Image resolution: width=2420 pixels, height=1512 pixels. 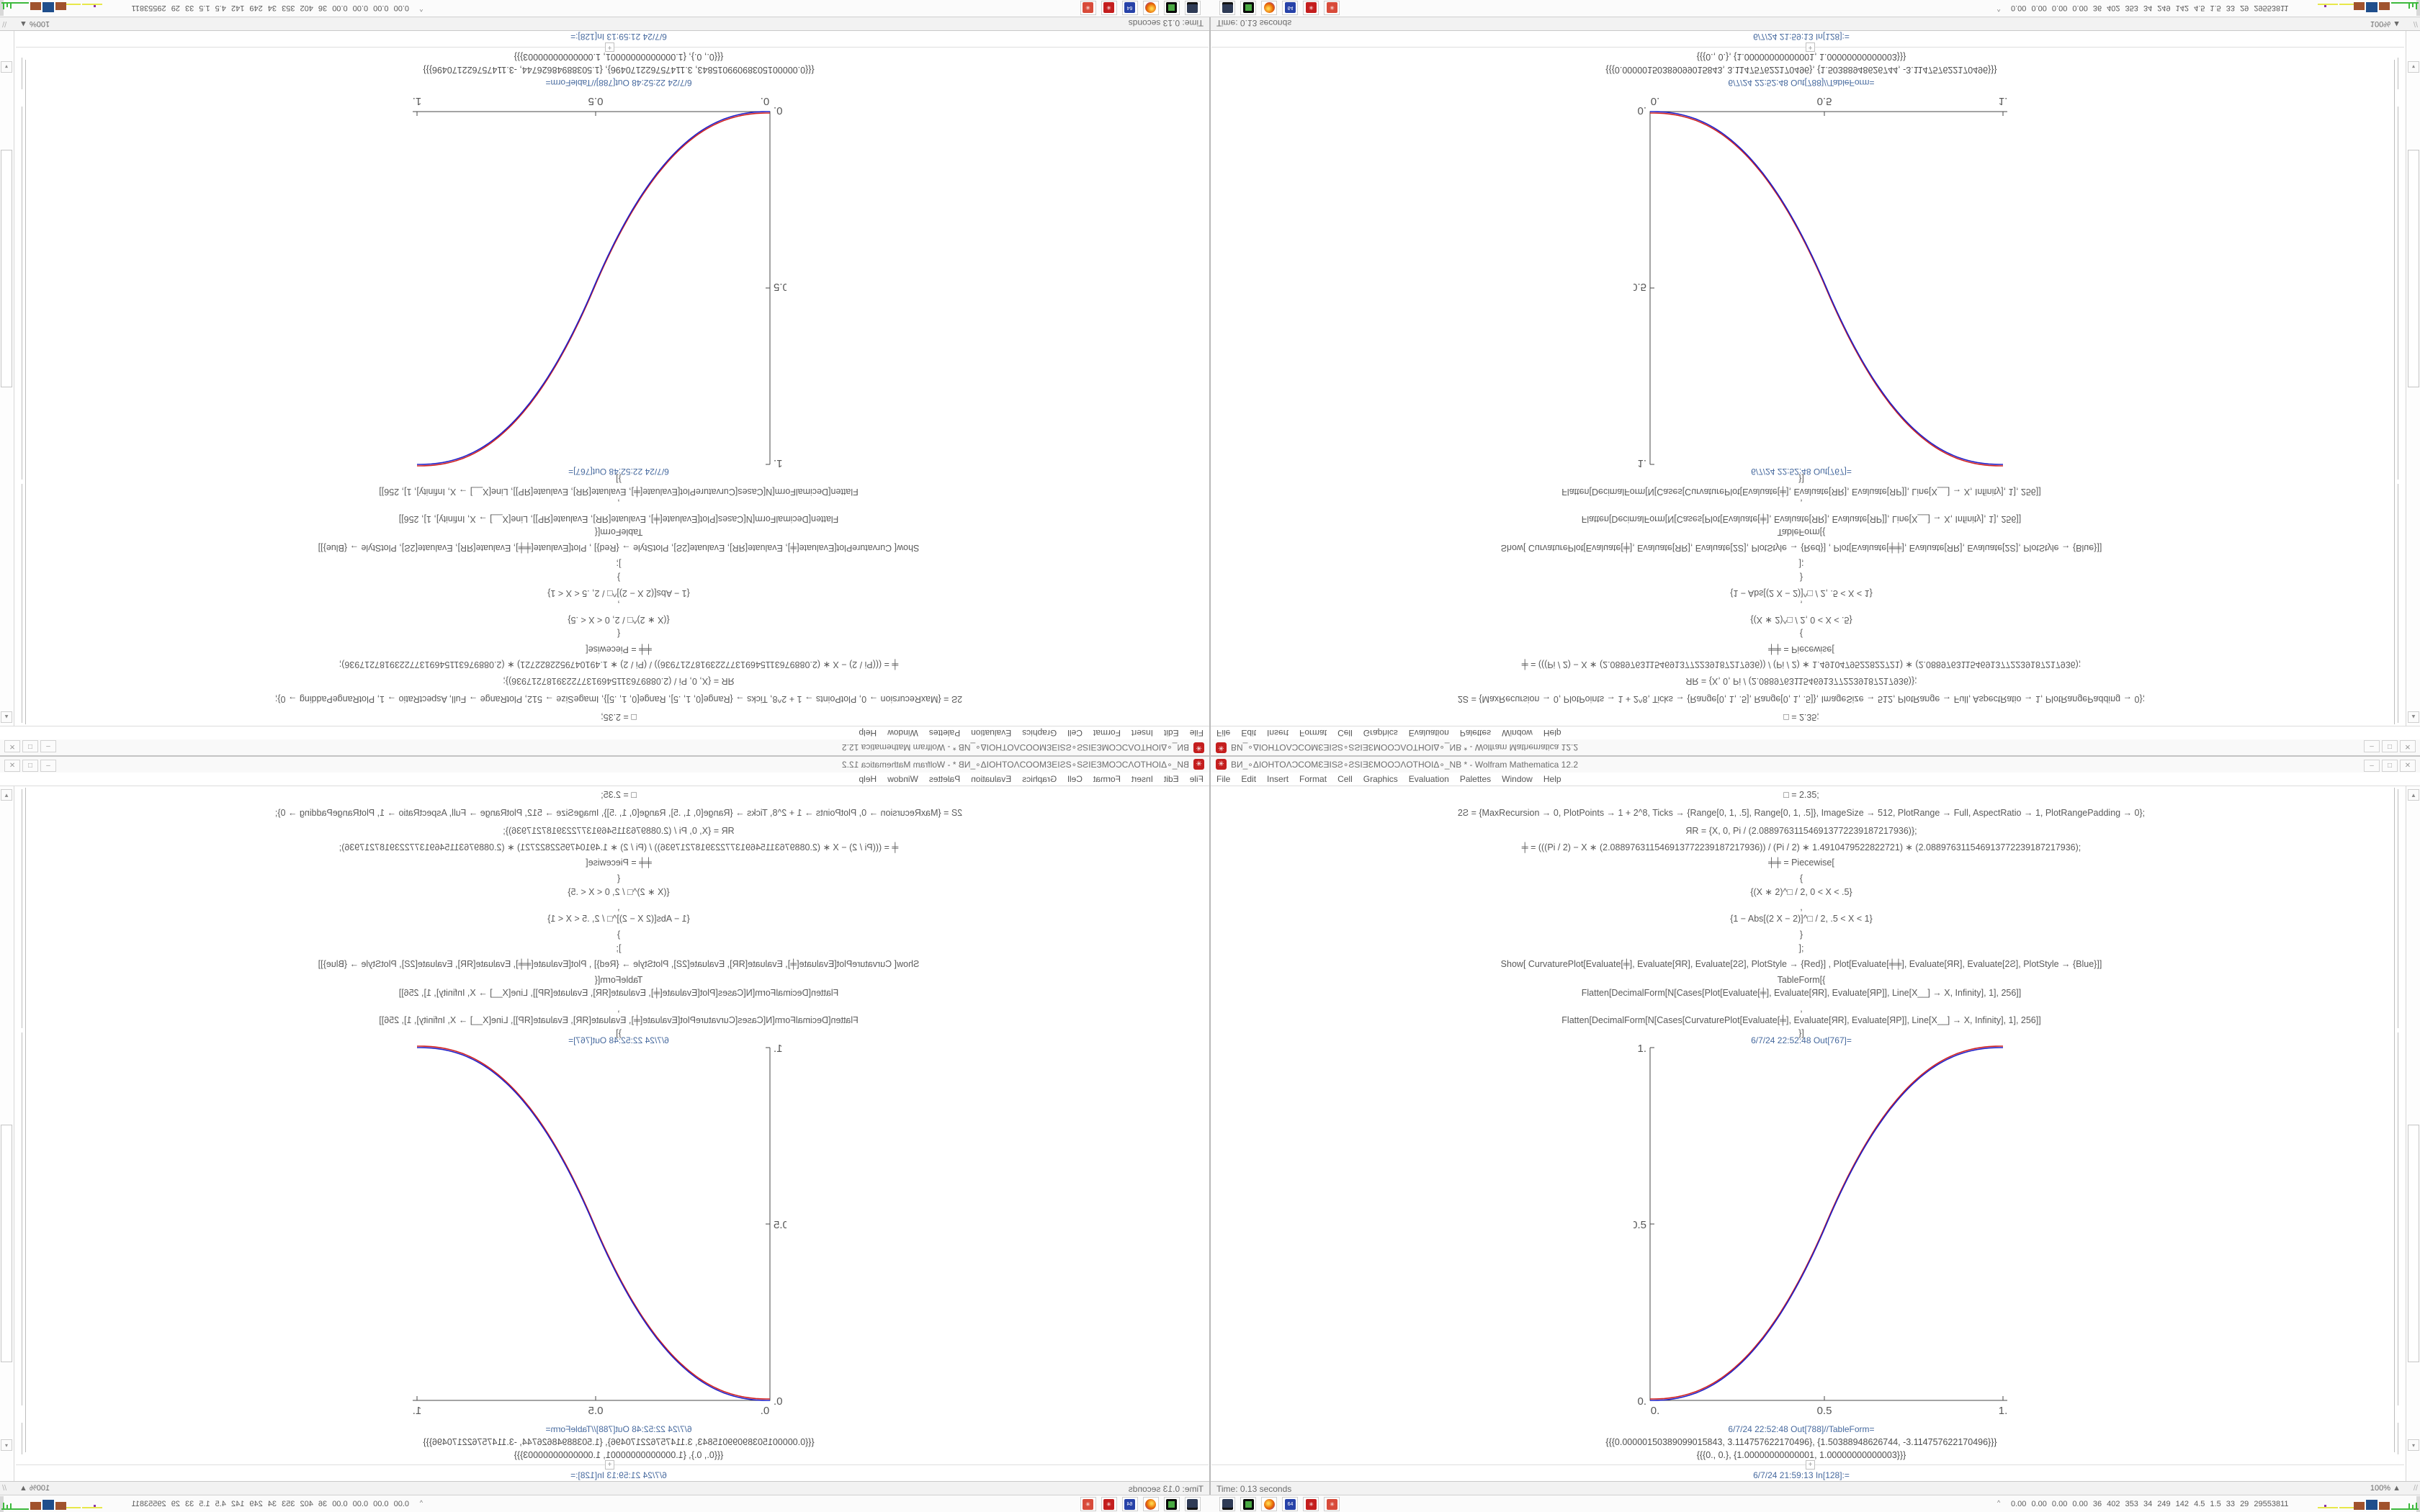 I want to click on scrollbar-thumb, so click(x=2413, y=268).